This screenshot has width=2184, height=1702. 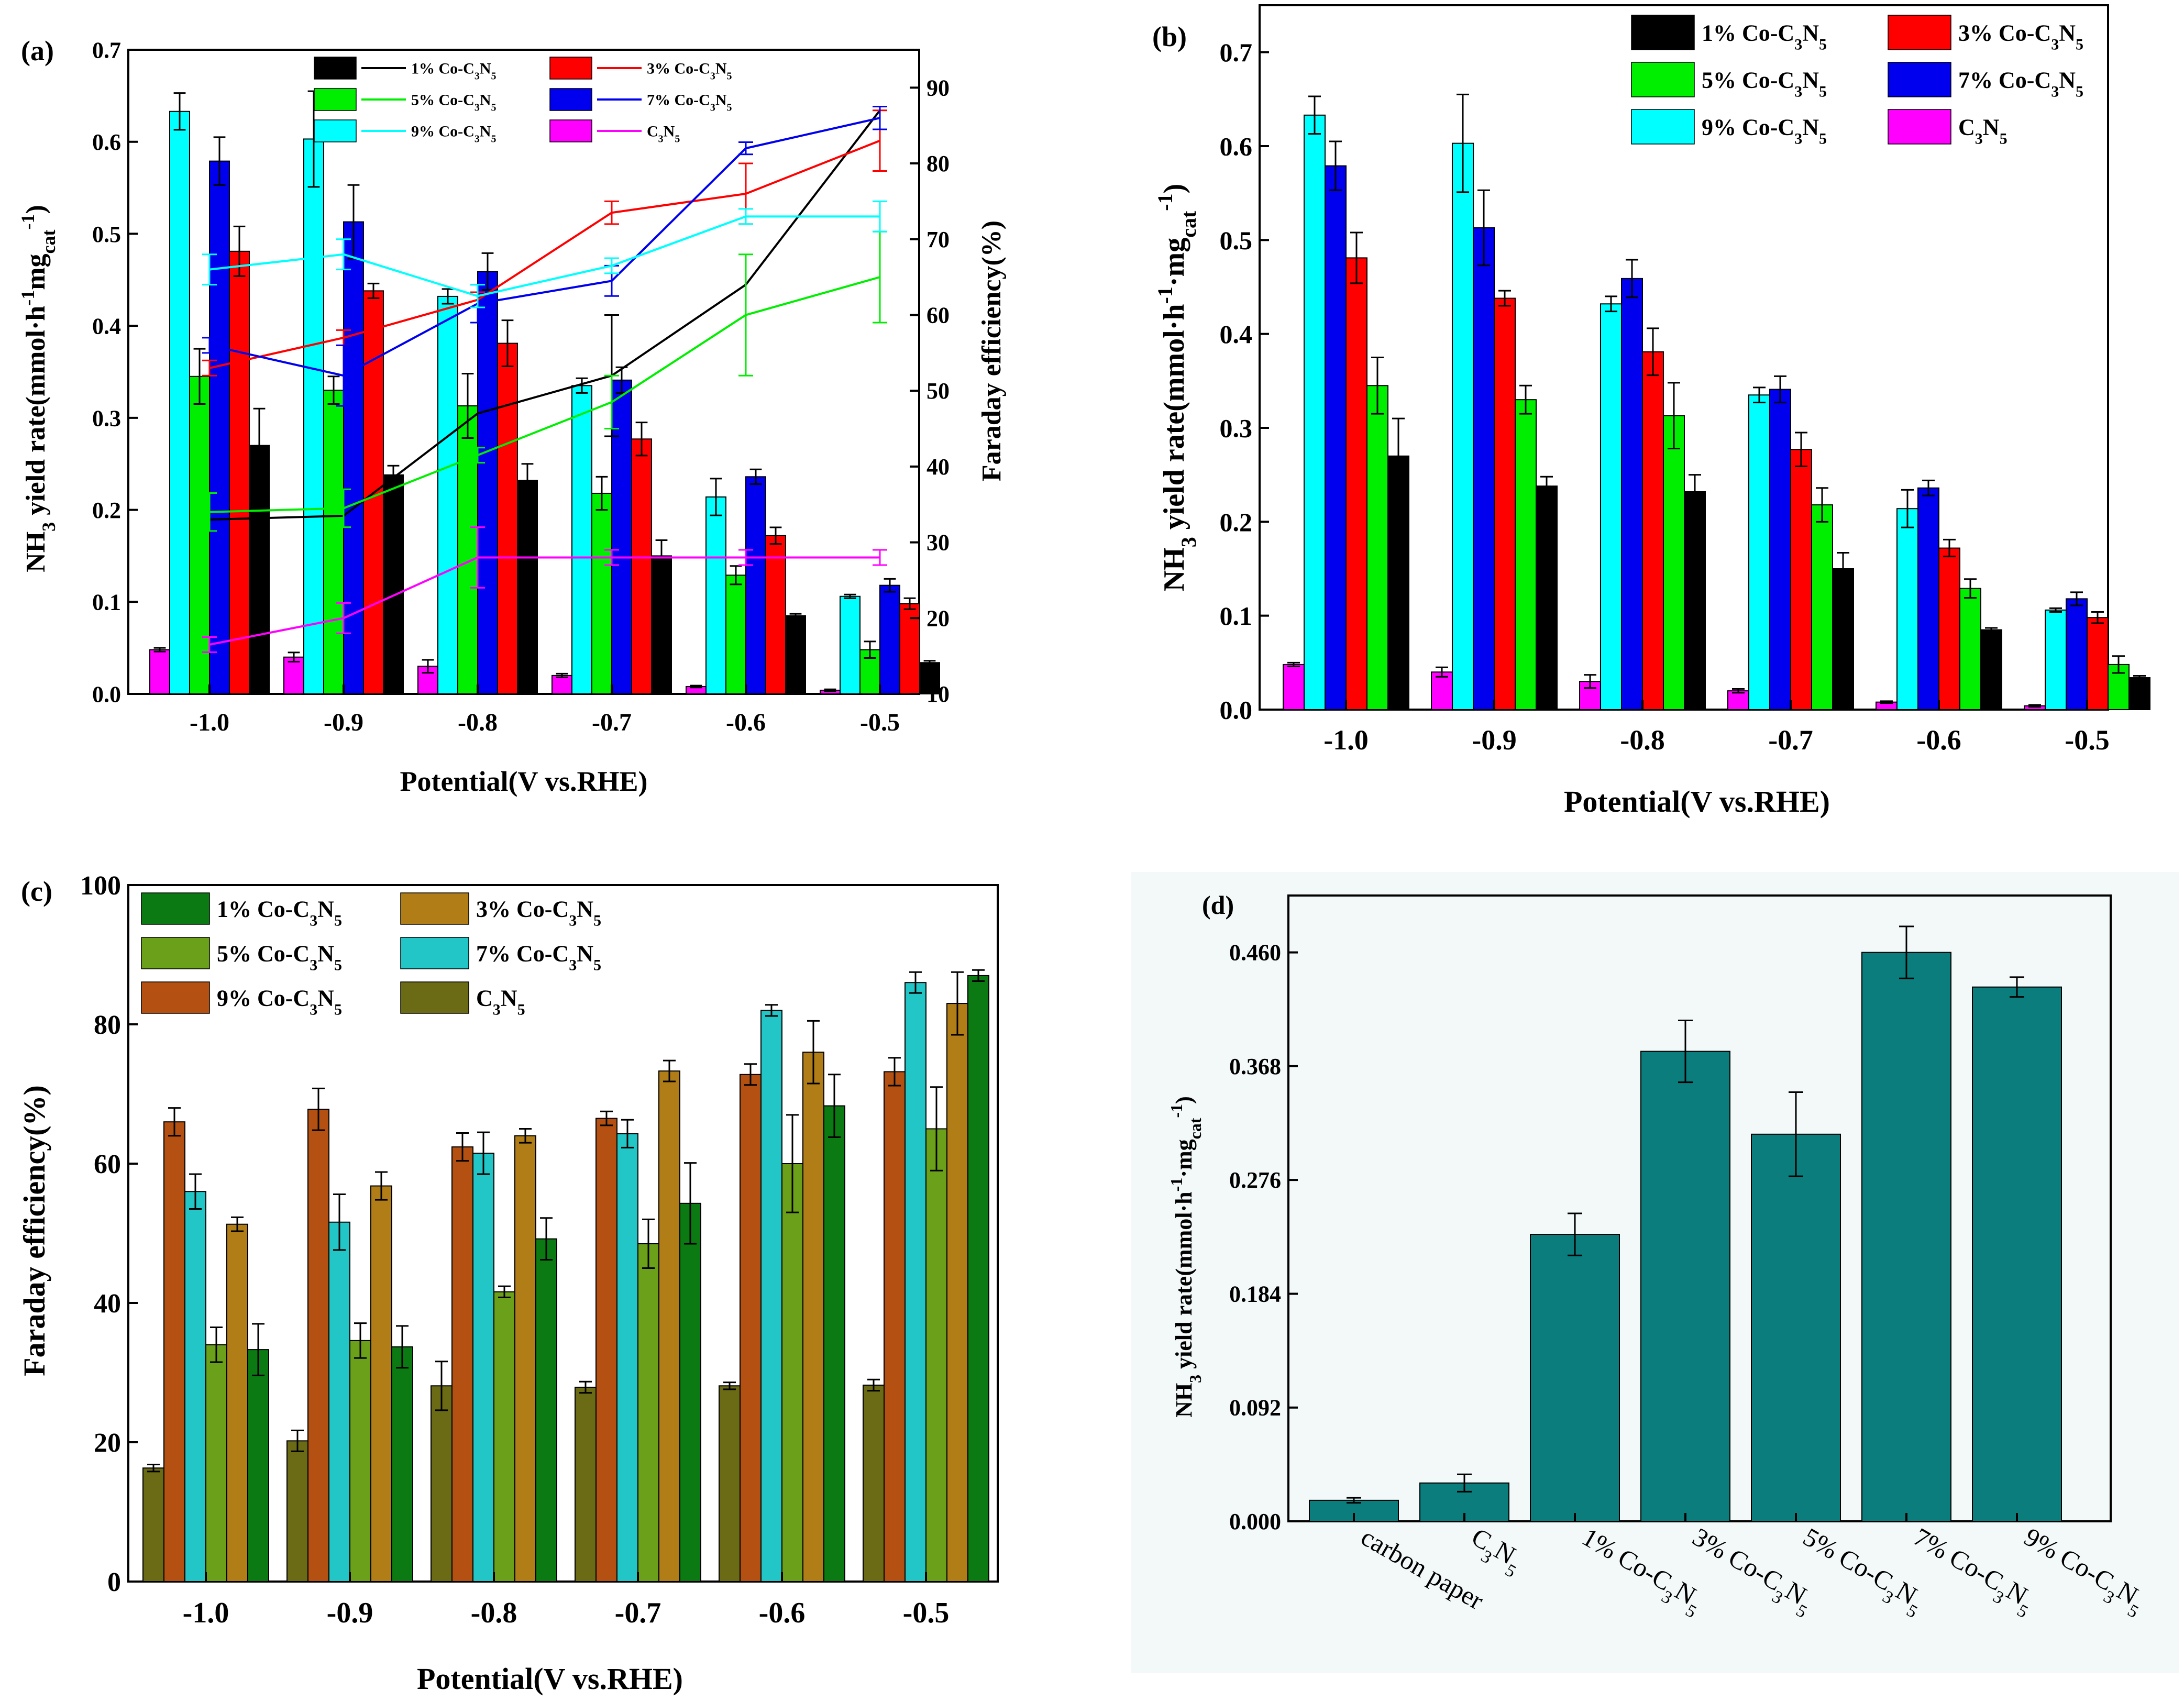 I want to click on legend-swatch-c3n5, so click(x=1920, y=127).